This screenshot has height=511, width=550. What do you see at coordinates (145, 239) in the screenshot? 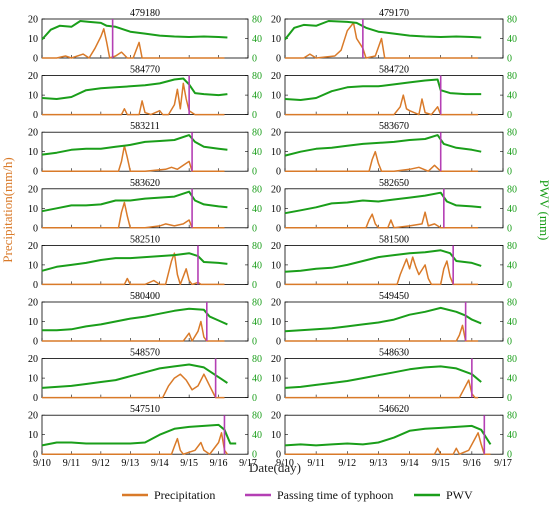
I see `panel-title: 582510` at bounding box center [145, 239].